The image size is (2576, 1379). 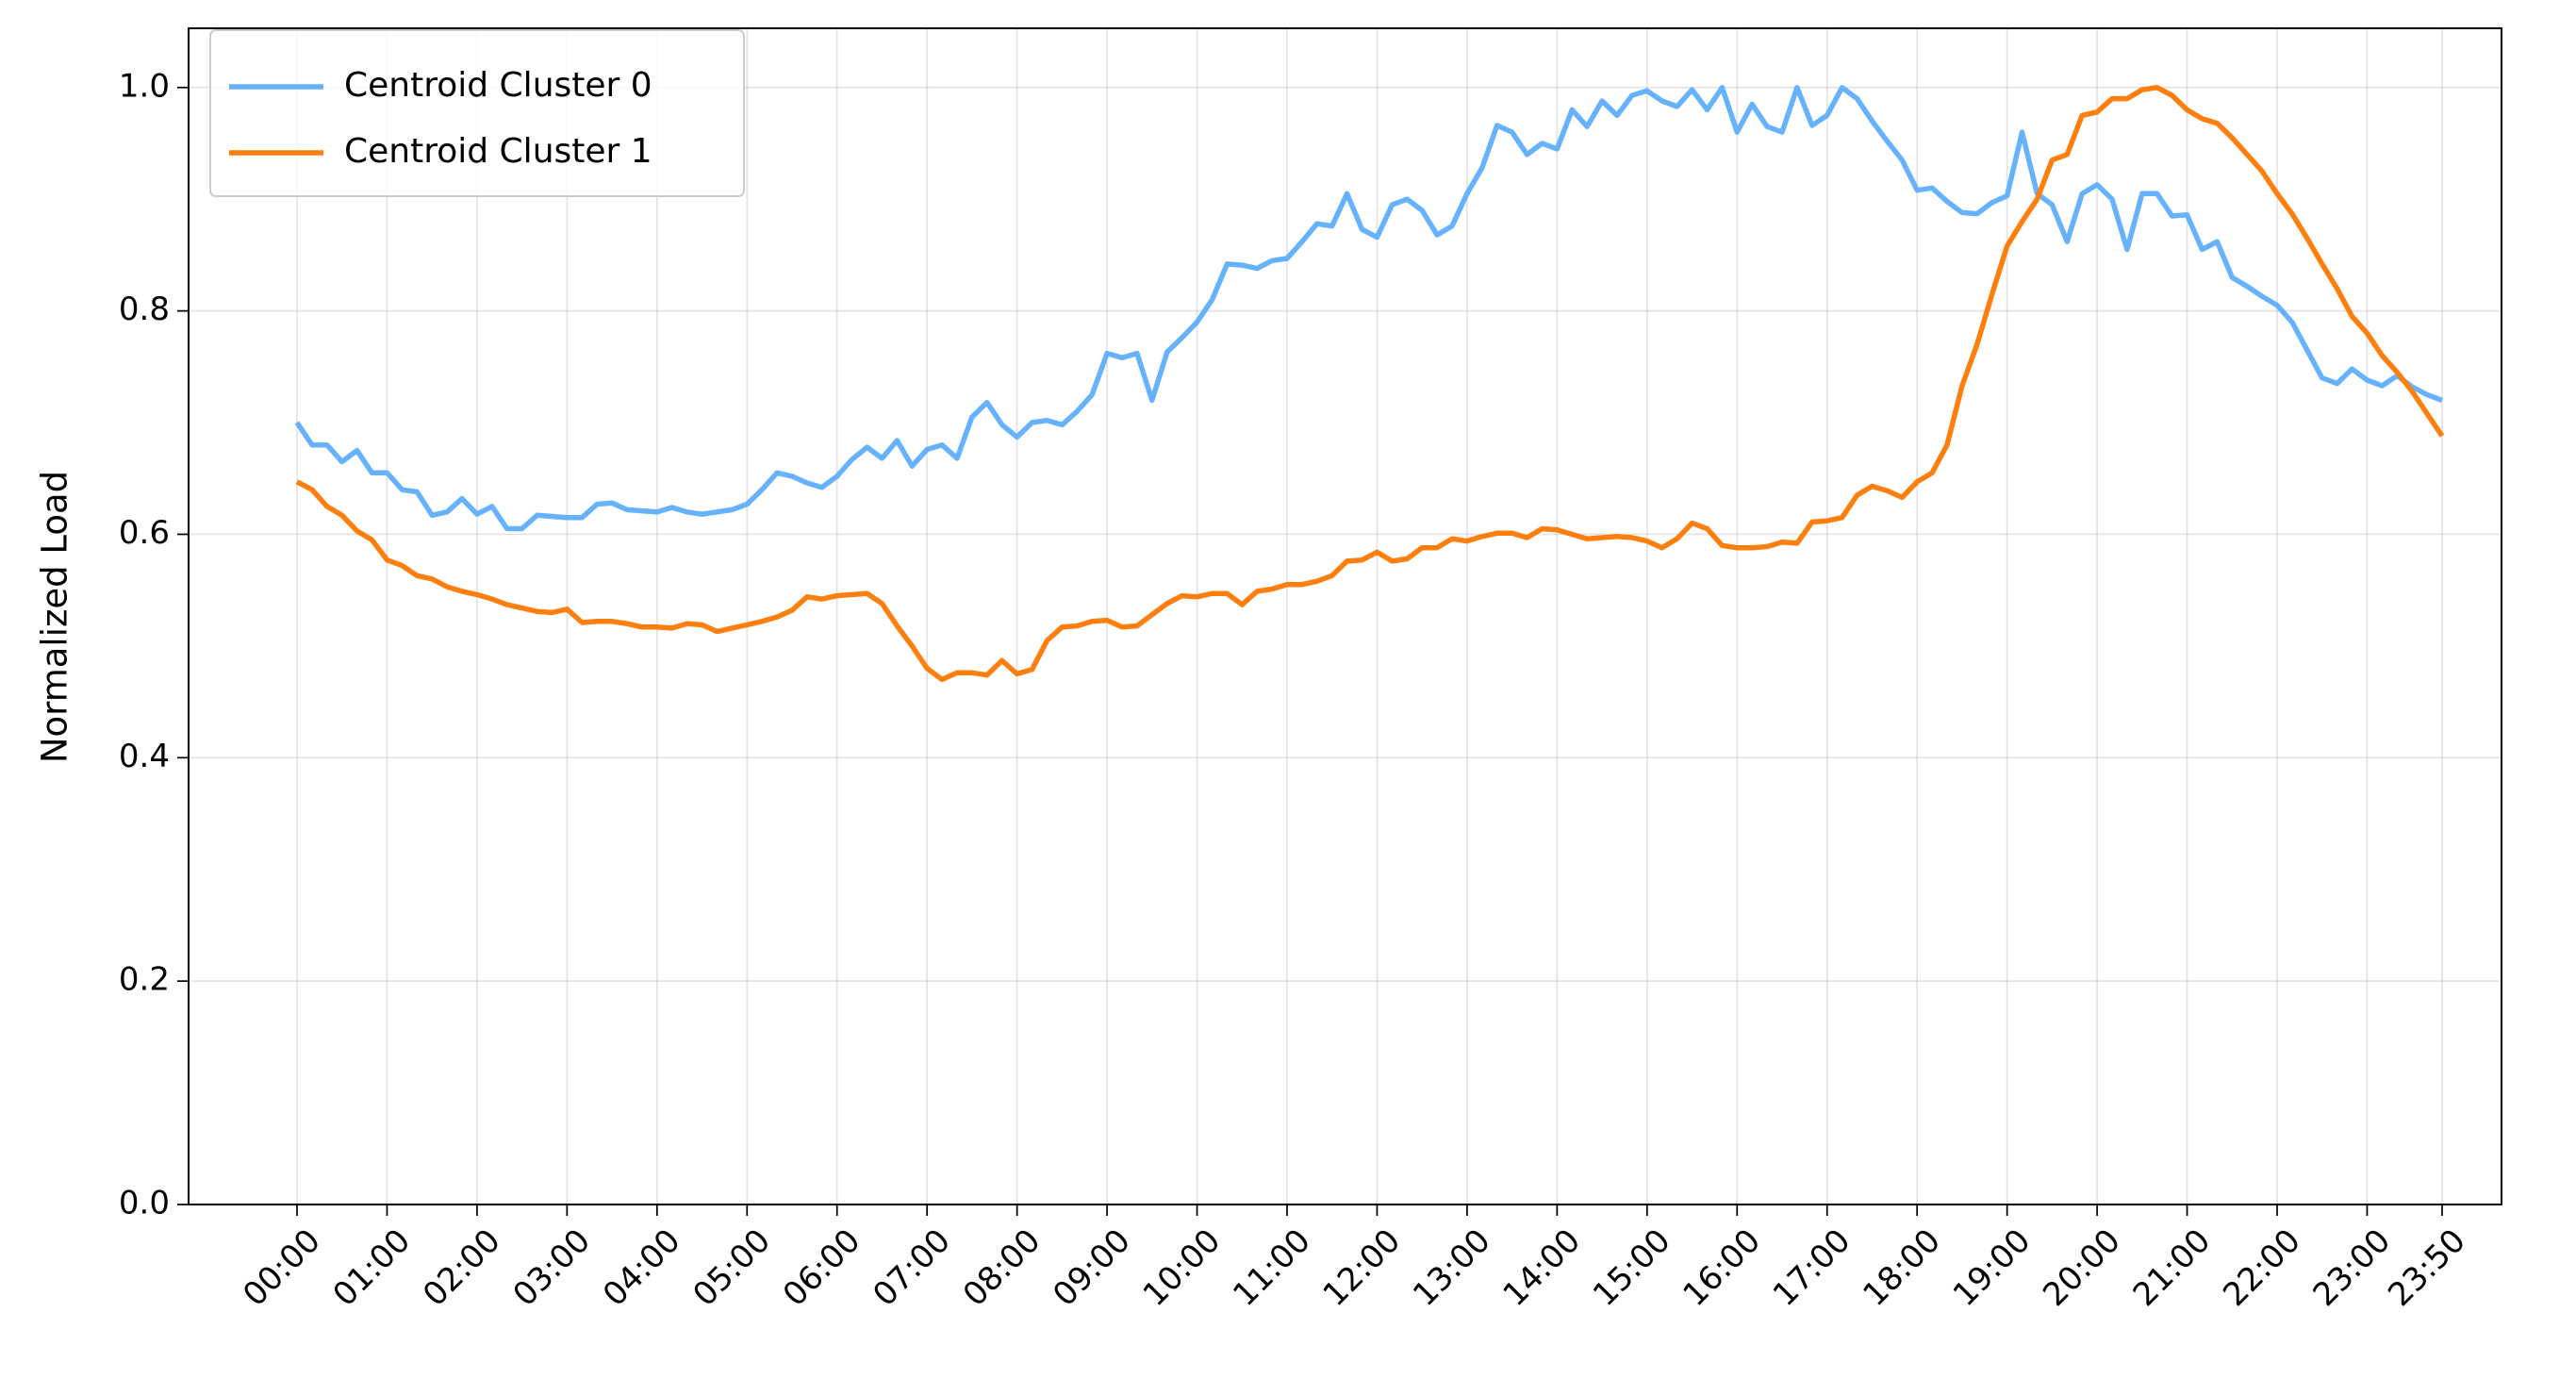 I want to click on x-tick-label: 20:00, so click(x=2082, y=1267).